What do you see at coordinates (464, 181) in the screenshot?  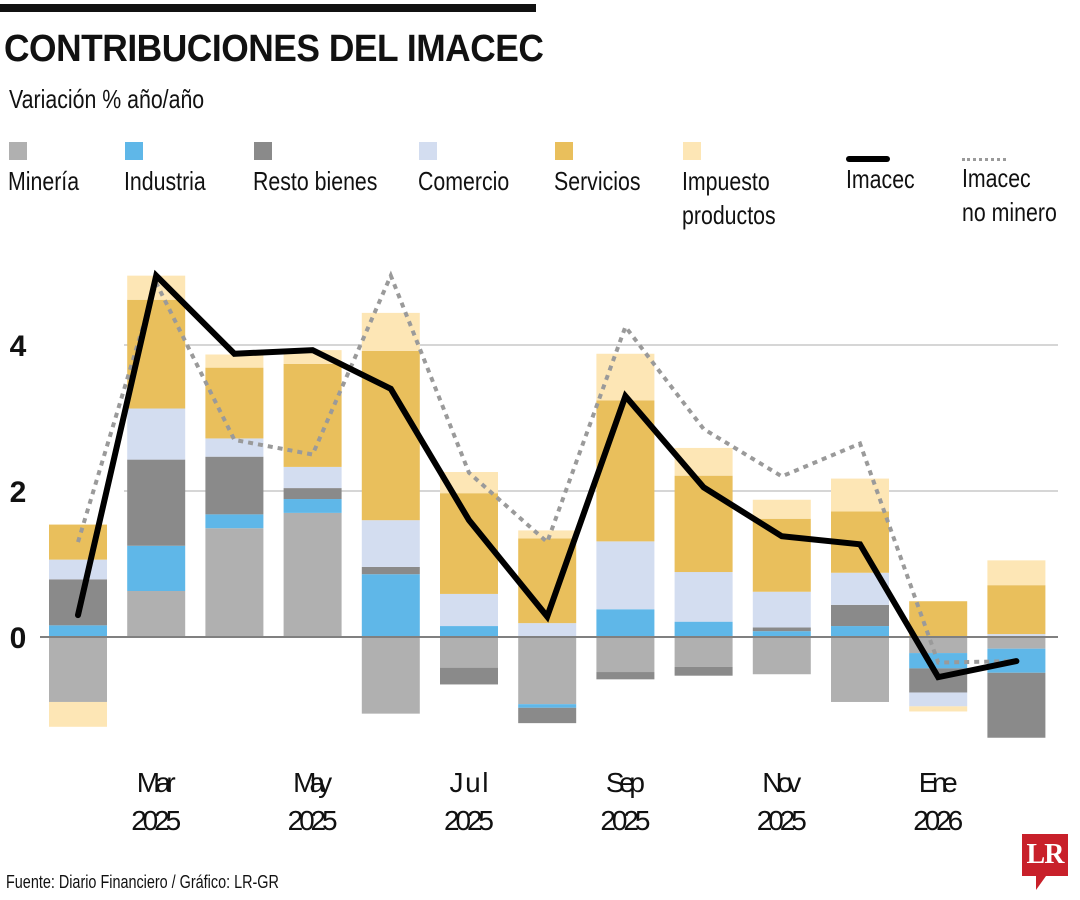 I see `legend-label-comercio: Comercio` at bounding box center [464, 181].